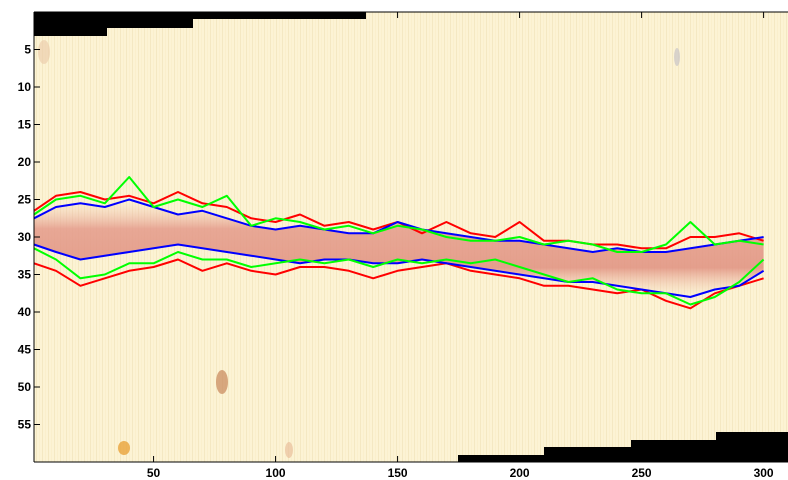 This screenshot has width=788, height=480. What do you see at coordinates (398, 473) in the screenshot?
I see `x-tick-label: 150` at bounding box center [398, 473].